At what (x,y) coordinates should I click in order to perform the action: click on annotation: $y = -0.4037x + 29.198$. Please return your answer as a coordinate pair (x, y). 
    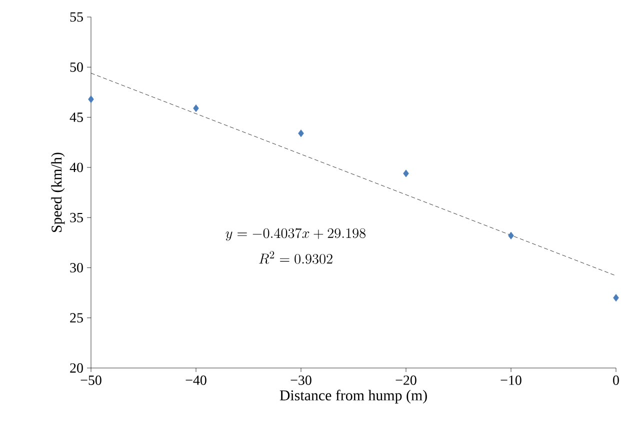
    Looking at the image, I should click on (296, 234).